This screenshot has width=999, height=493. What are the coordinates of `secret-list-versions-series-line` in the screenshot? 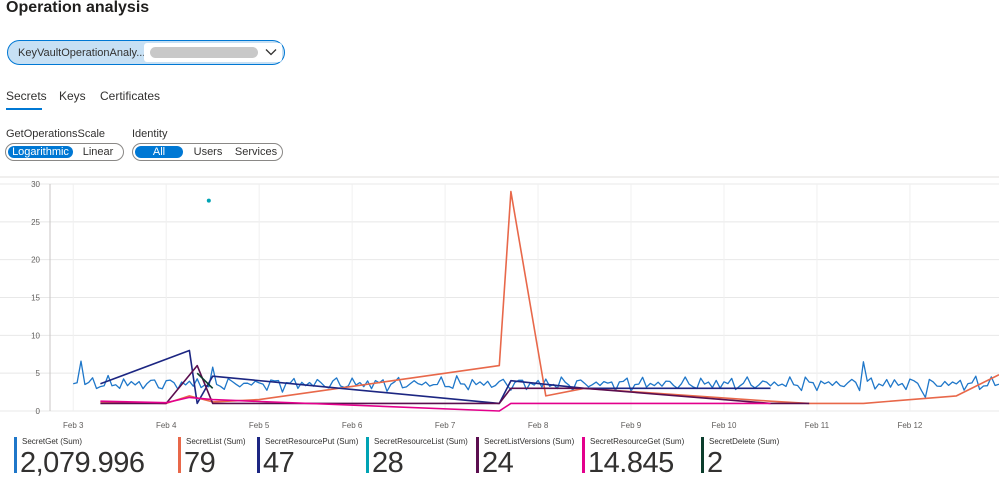 It's located at (455, 384).